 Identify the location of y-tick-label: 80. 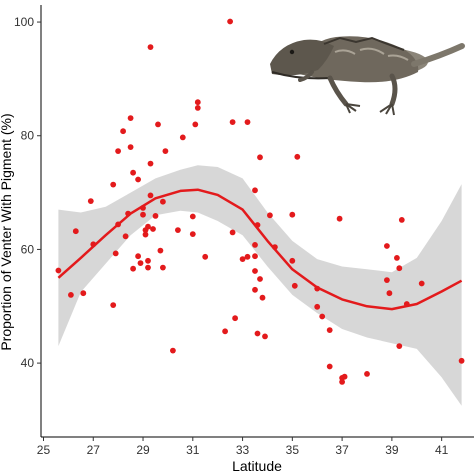
(28, 136).